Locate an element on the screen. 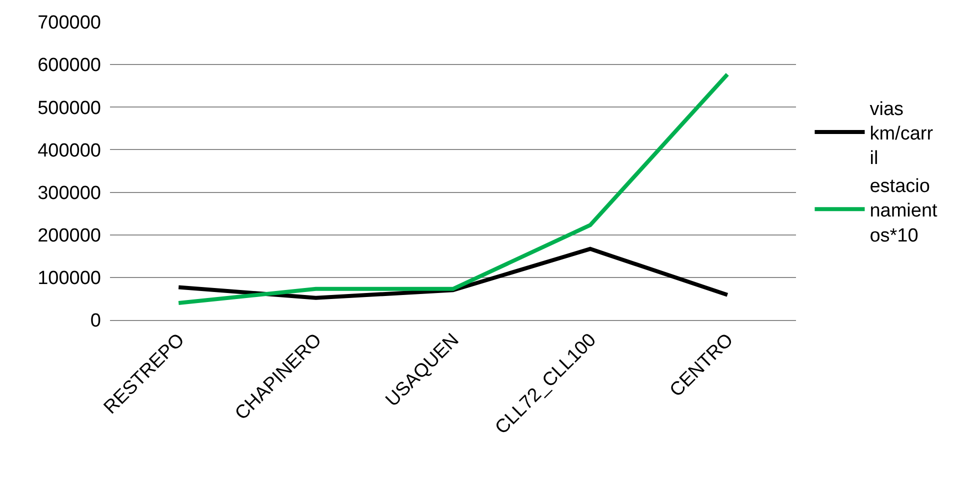  y-tick-label: 700000 is located at coordinates (69, 23).